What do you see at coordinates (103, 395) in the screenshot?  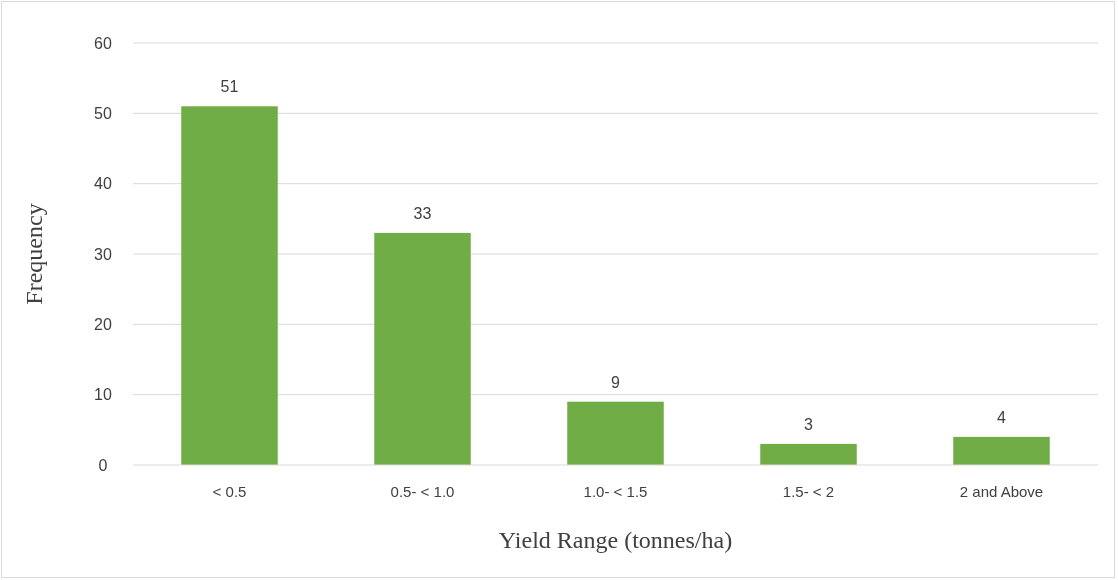 I see `y-tick-label: 10` at bounding box center [103, 395].